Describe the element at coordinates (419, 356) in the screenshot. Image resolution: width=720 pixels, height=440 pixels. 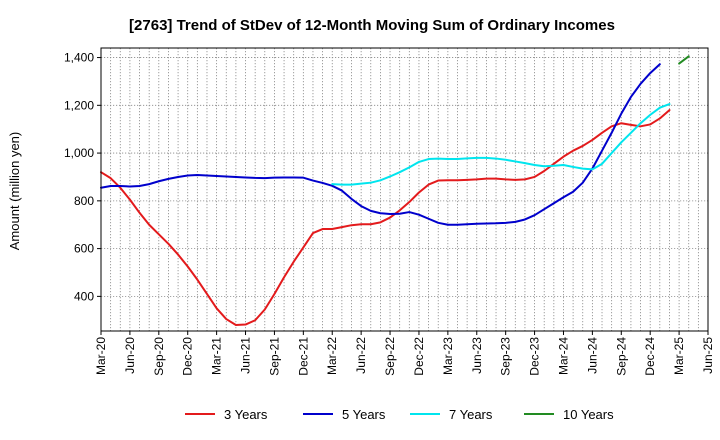
I see `x-tick-label: Dec-22` at that location.